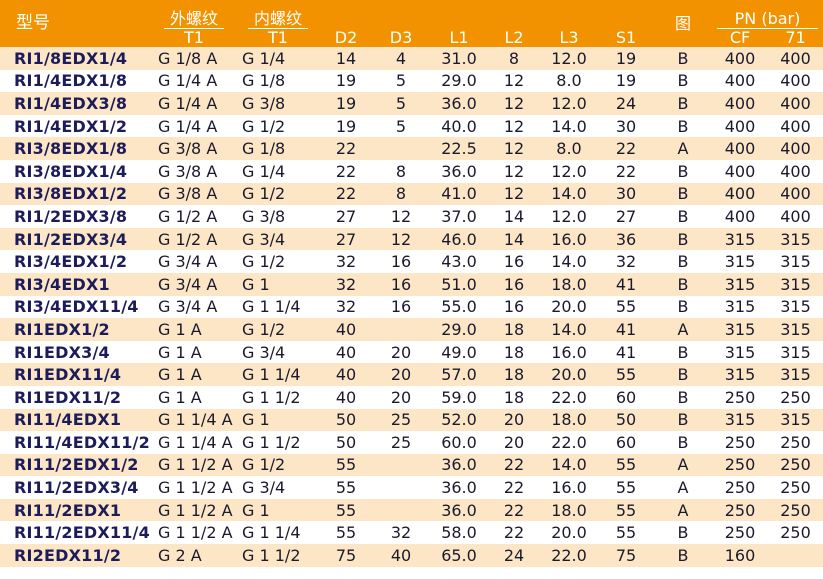 The height and width of the screenshot is (579, 823). Describe the element at coordinates (740, 555) in the screenshot. I see `cell-pn-cf: 160` at that location.